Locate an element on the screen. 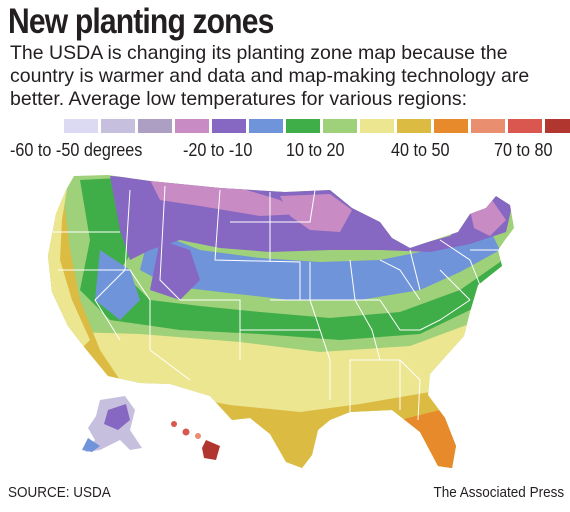  legend-color-scale is located at coordinates (317, 126).